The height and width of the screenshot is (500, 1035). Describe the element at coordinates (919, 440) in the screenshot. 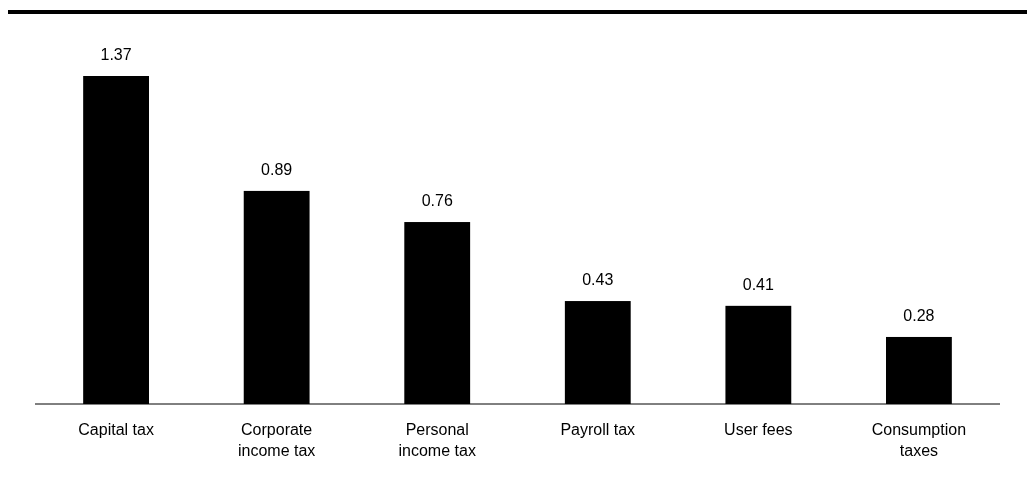

I see `x-tick-label: Consumption taxes` at that location.